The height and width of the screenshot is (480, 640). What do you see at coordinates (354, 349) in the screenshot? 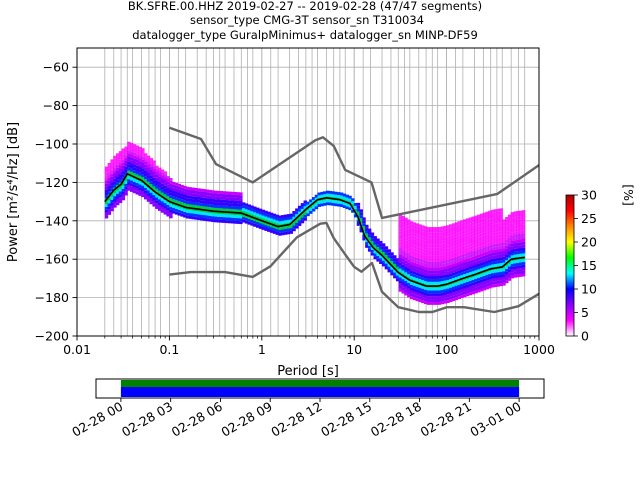
I see `x-tick-label: 10` at bounding box center [354, 349].